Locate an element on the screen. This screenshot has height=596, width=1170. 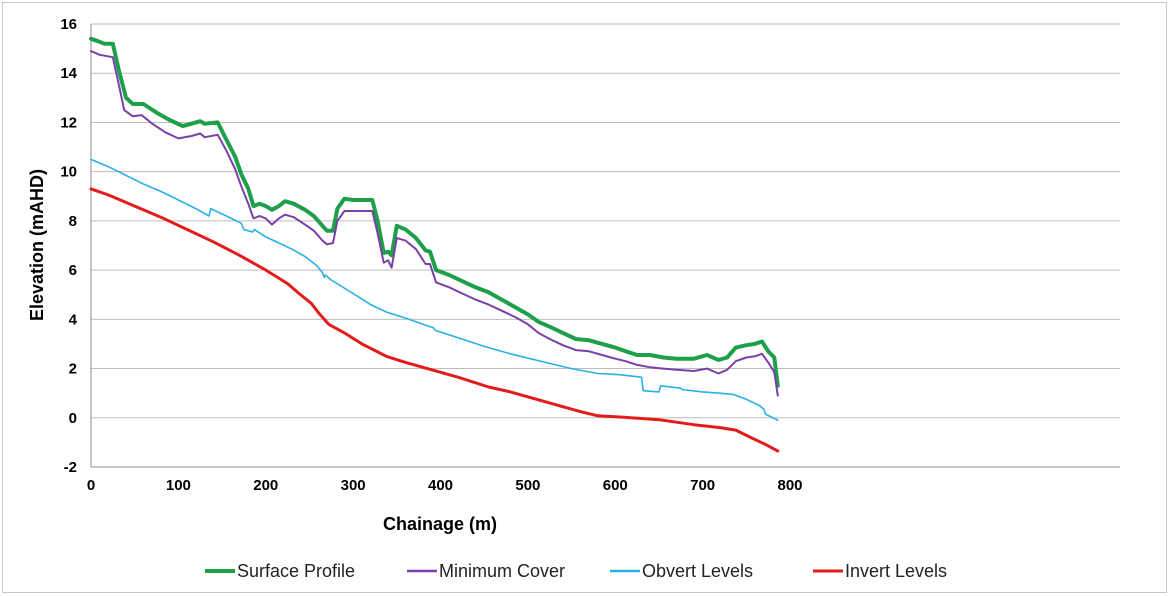
y-tick-label: -2 is located at coordinates (70, 467).